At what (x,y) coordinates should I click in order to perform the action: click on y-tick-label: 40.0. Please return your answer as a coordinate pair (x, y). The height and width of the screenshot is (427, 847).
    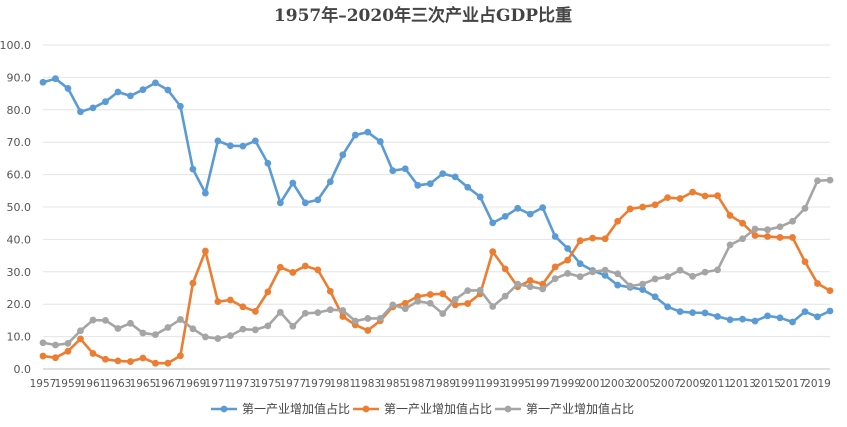
    Looking at the image, I should click on (19, 239).